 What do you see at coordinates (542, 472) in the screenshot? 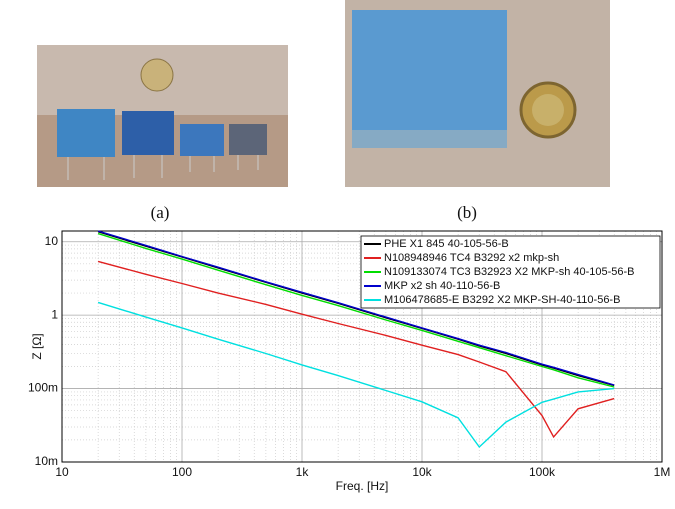
I see `x-tick-label: 100k` at bounding box center [542, 472].